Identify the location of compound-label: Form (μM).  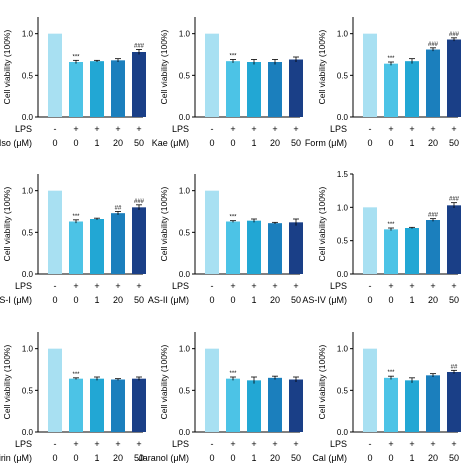
(326, 143).